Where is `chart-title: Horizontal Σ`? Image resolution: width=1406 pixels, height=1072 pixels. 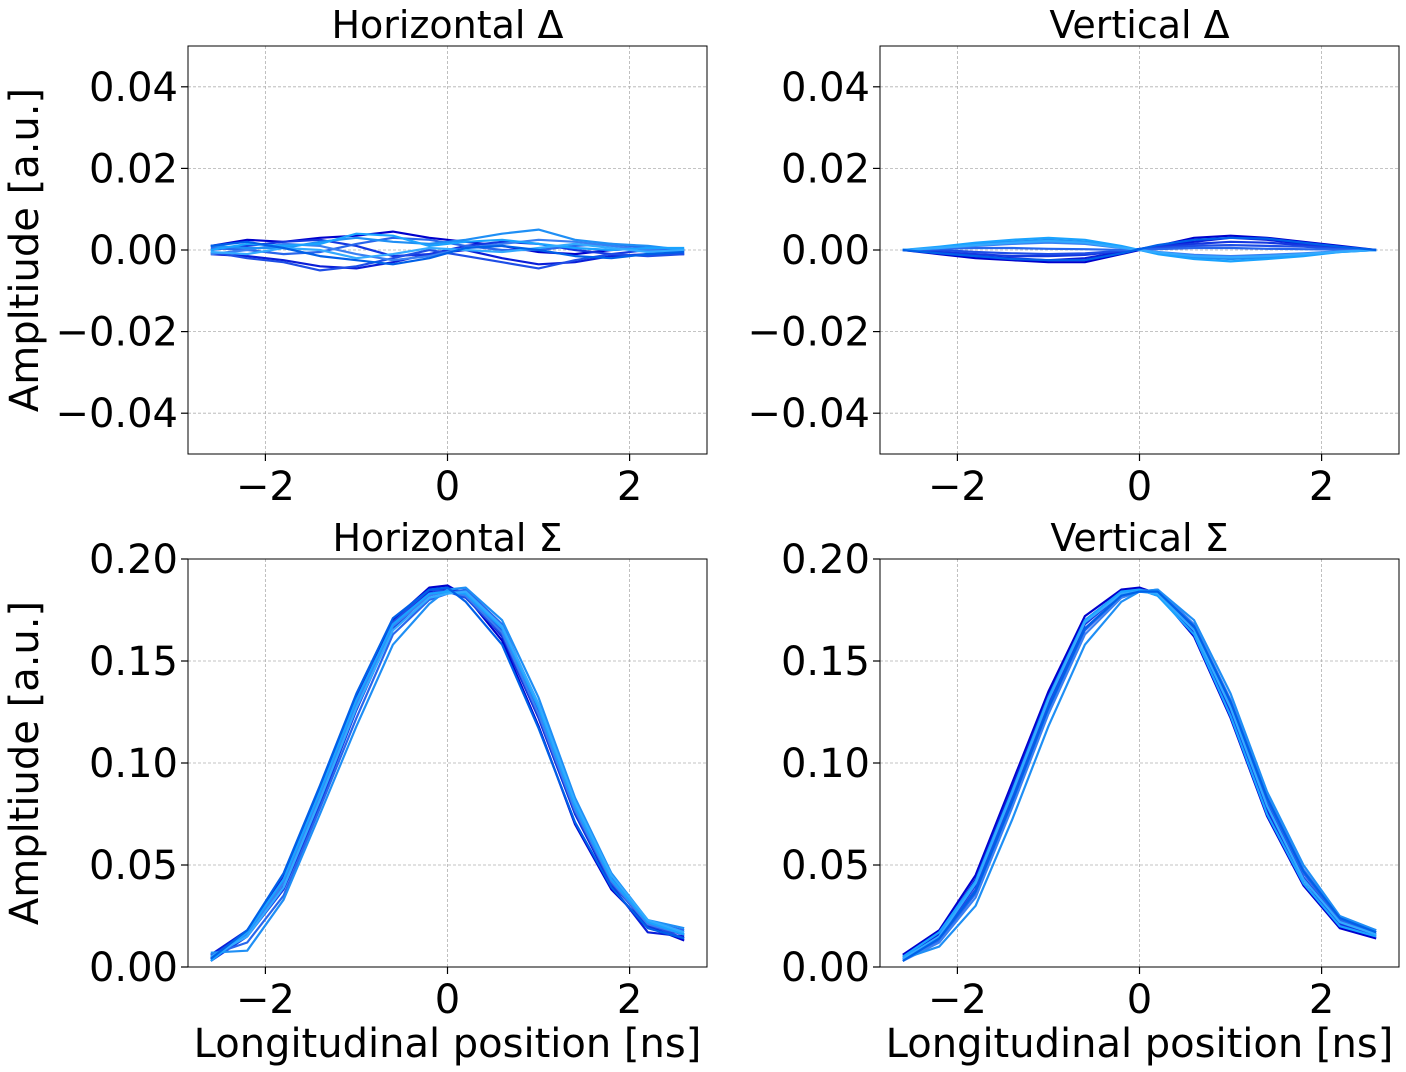
chart-title: Horizontal Σ is located at coordinates (447, 538).